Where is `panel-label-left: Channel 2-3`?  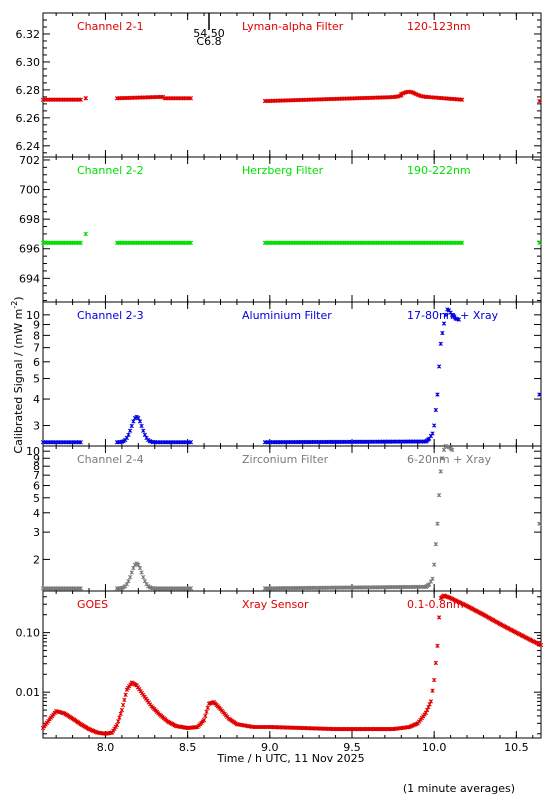 panel-label-left: Channel 2-3 is located at coordinates (110, 315).